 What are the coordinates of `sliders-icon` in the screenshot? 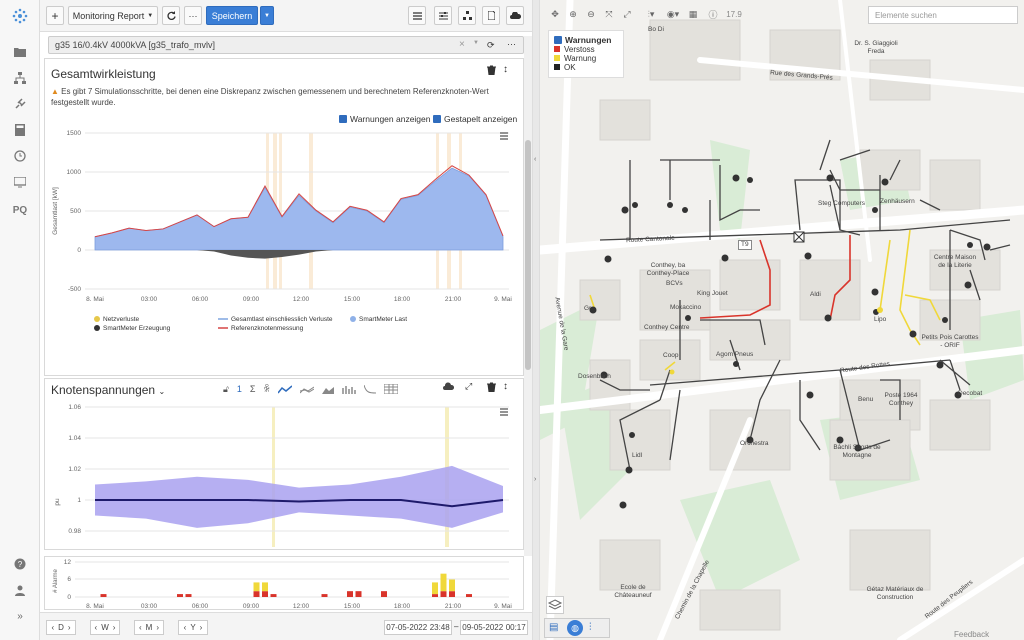 It's located at (443, 15).